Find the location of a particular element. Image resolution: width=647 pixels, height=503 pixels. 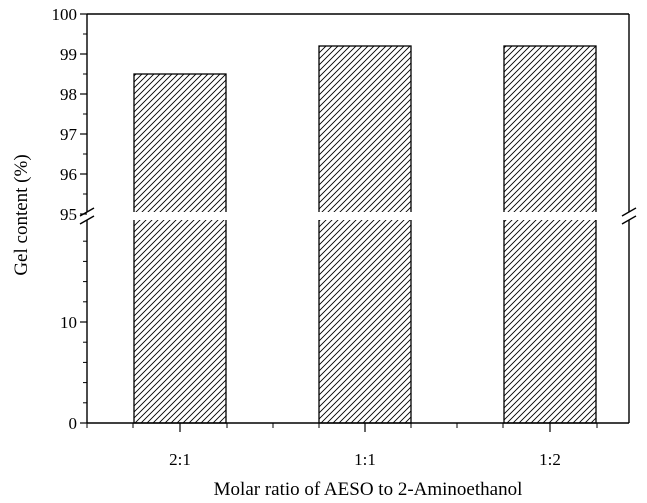

x-tick-label-1-1: 1:1 is located at coordinates (365, 459).